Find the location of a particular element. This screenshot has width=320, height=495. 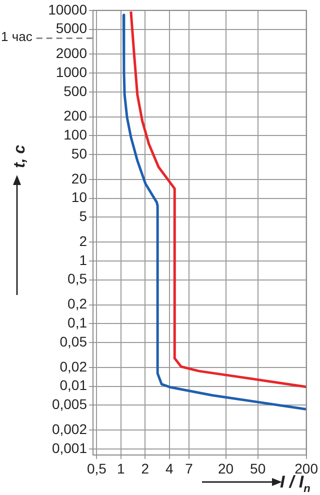

y-tick-label: 0,2 is located at coordinates (78, 304).